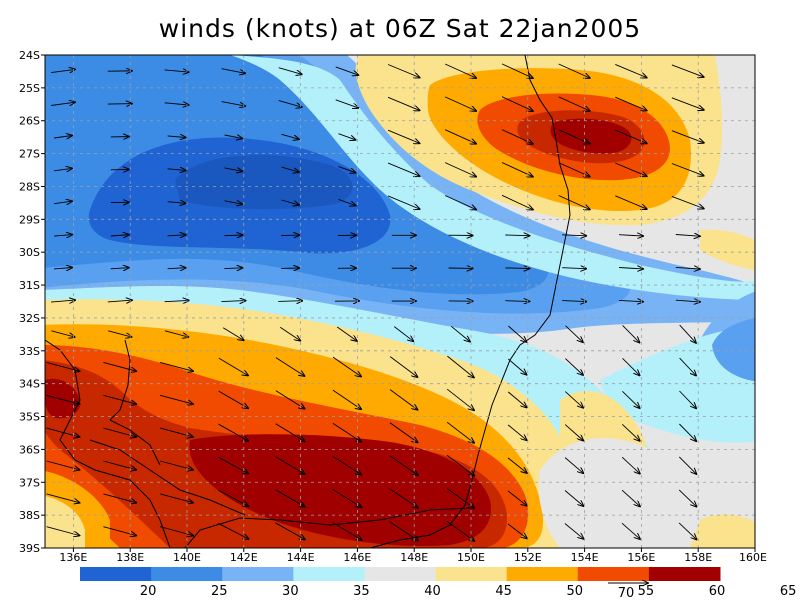 The height and width of the screenshot is (600, 800). What do you see at coordinates (438, 583) in the screenshot?
I see `colorbar: 20 25 30 35 40 45 50 55 60 65` at bounding box center [438, 583].